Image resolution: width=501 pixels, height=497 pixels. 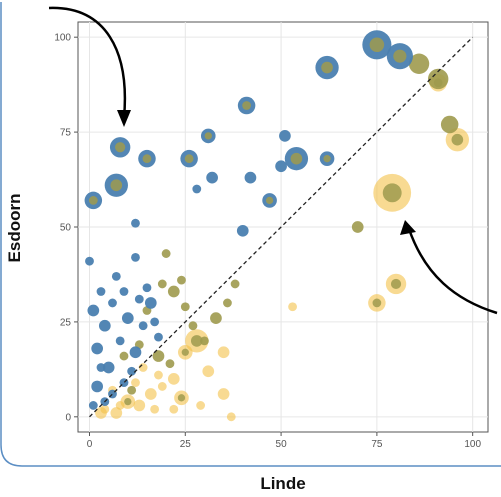 What do you see at coordinates (282, 483) in the screenshot?
I see `x-axis-title: Linde` at bounding box center [282, 483].